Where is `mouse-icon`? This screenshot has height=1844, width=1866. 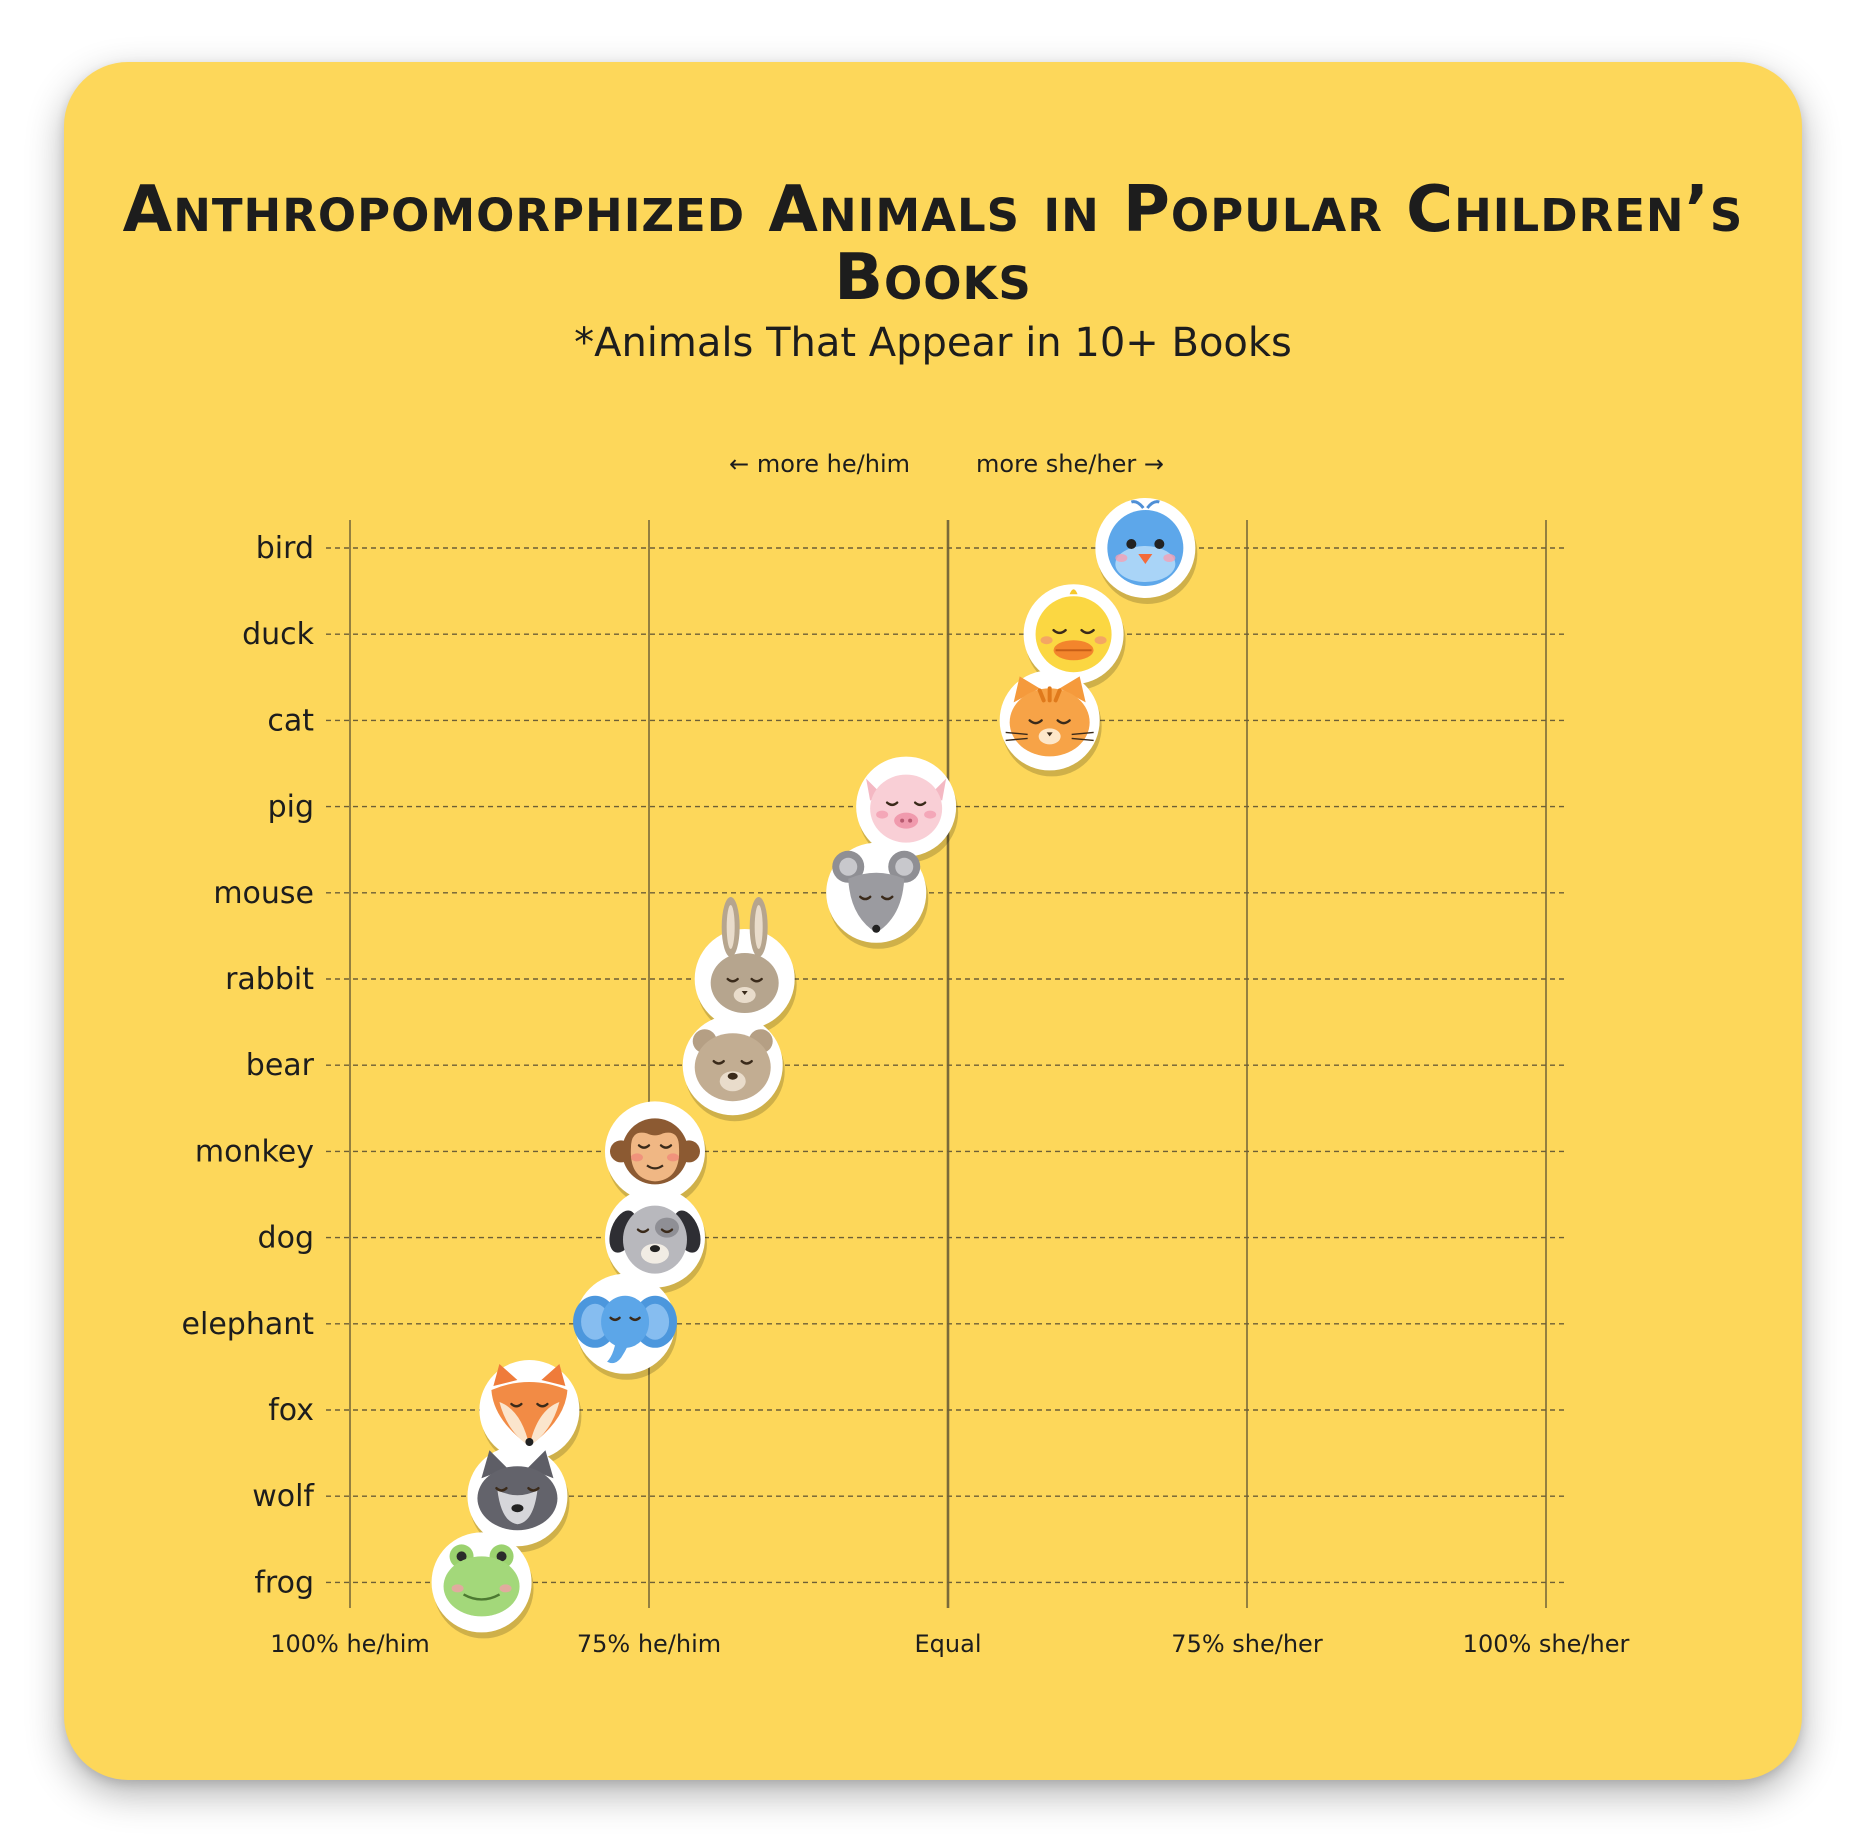
mouse-icon is located at coordinates (877, 895).